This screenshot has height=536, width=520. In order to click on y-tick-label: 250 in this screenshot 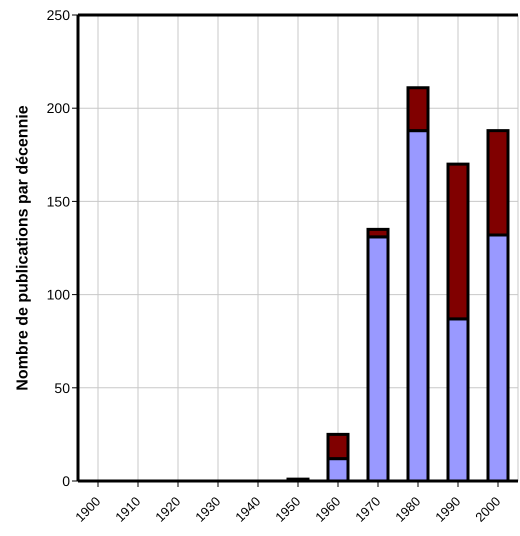, I will do `click(58, 14)`.